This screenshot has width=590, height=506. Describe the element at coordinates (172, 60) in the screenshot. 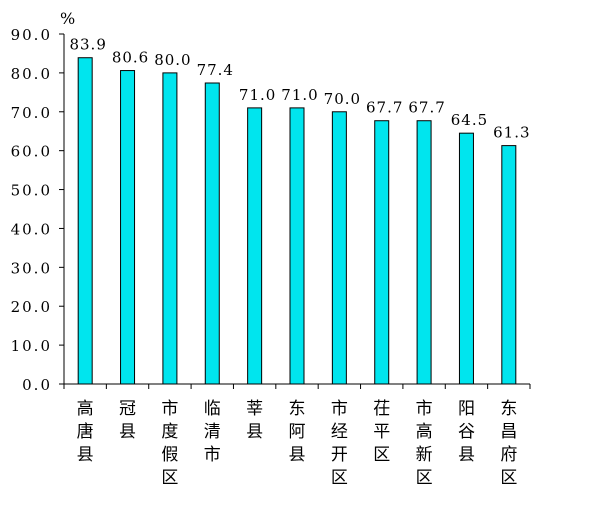

I see `data-label: 80.0` at that location.